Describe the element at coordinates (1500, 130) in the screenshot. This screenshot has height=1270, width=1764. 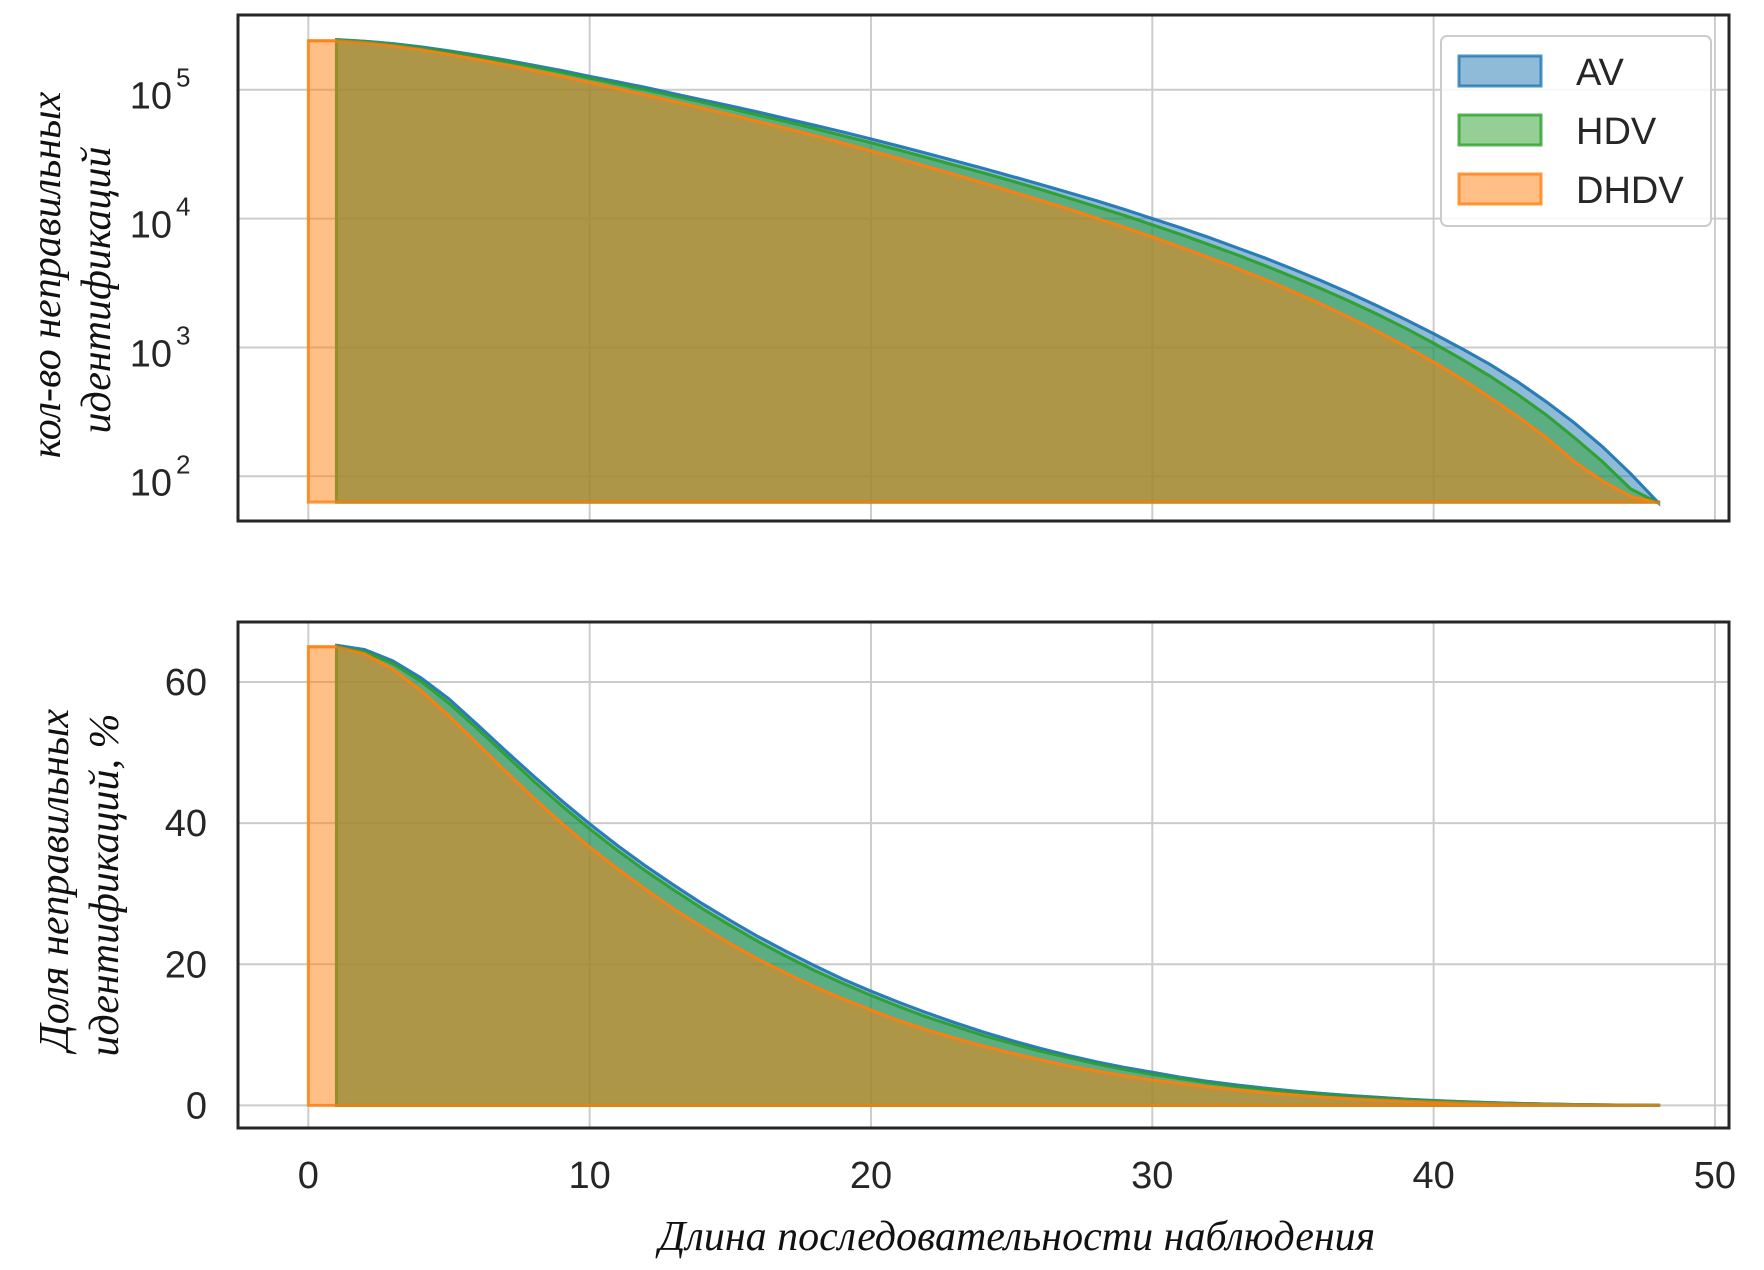
I see `legend-swatch-hdv` at that location.